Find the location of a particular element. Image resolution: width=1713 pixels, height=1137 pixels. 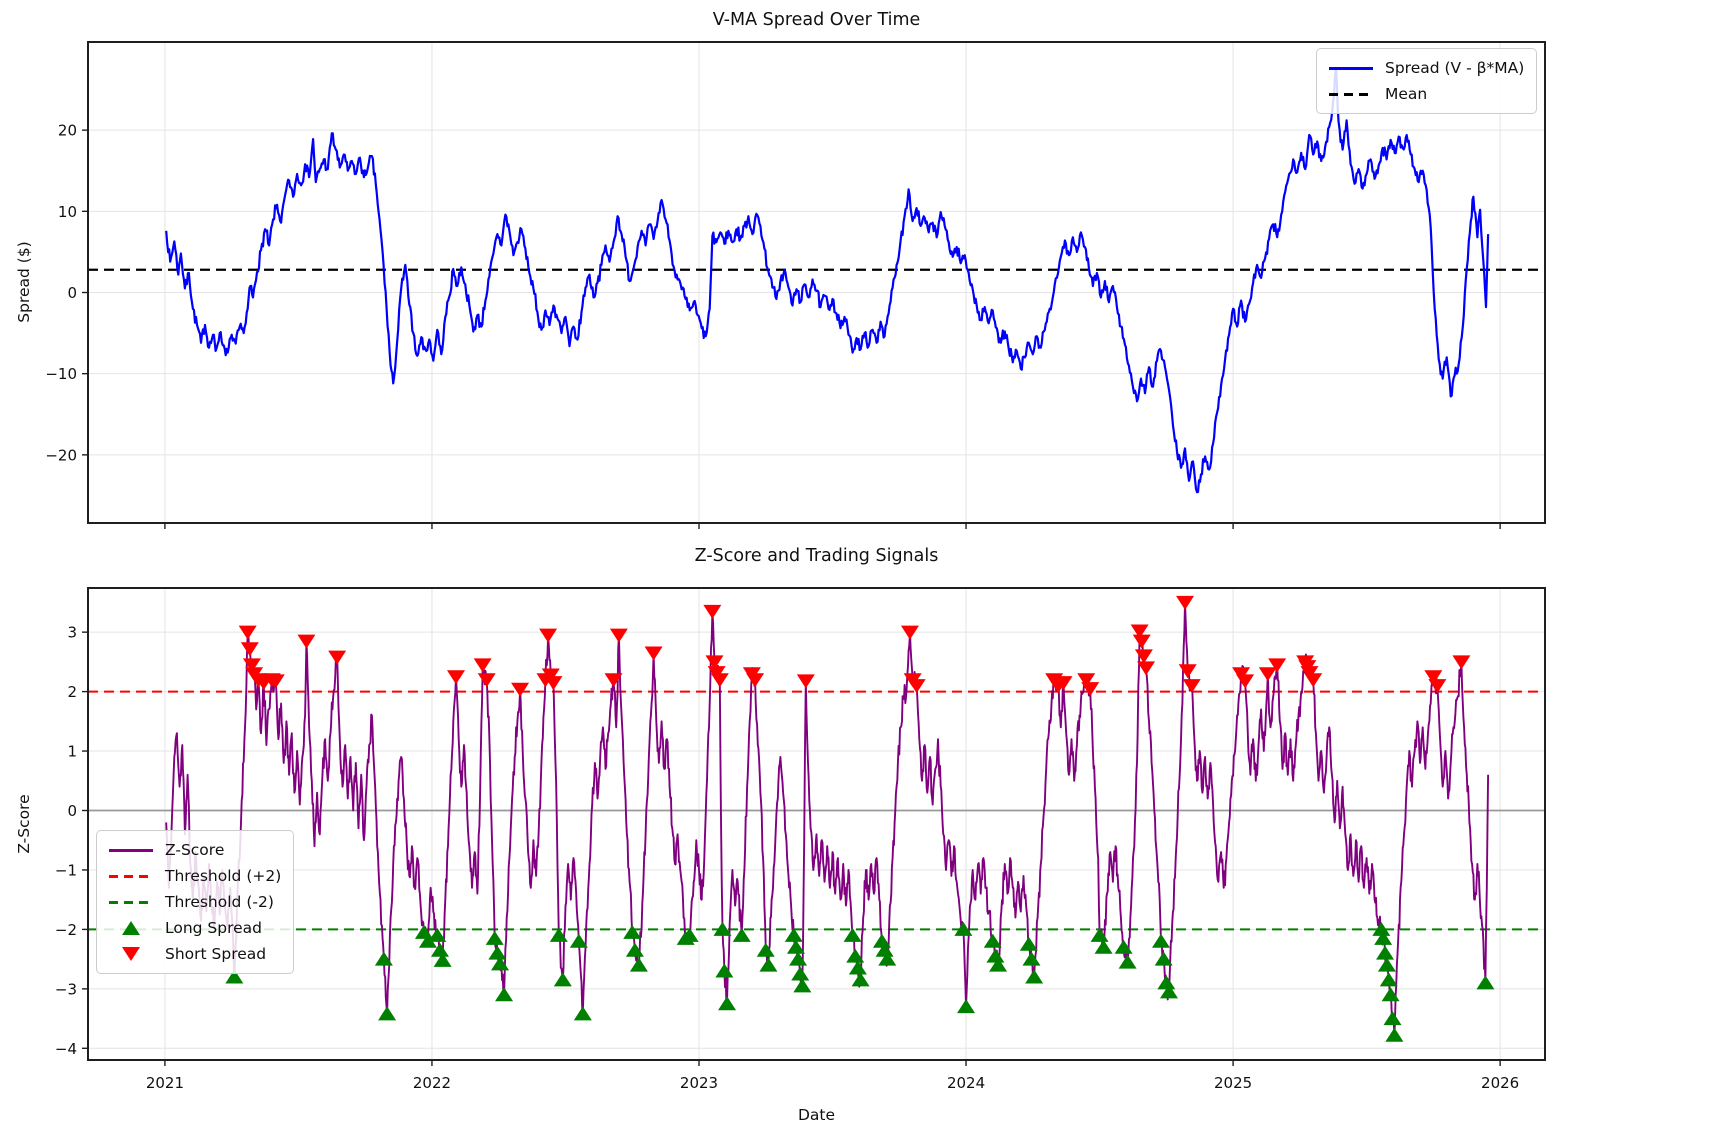

legend-item-threshold-plus: Threshold (+2) is located at coordinates (195, 876).